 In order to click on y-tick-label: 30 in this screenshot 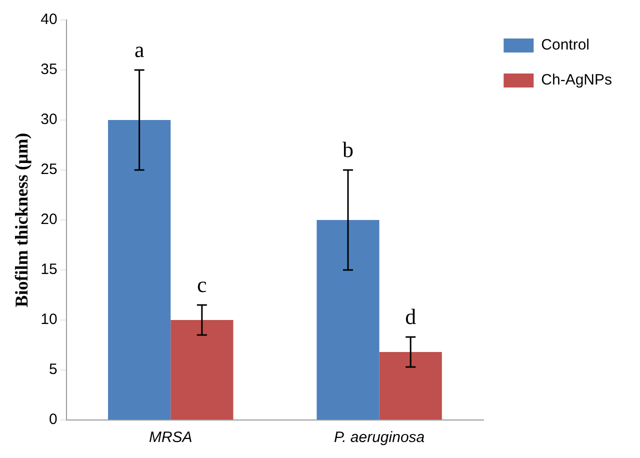, I will do `click(49, 119)`.